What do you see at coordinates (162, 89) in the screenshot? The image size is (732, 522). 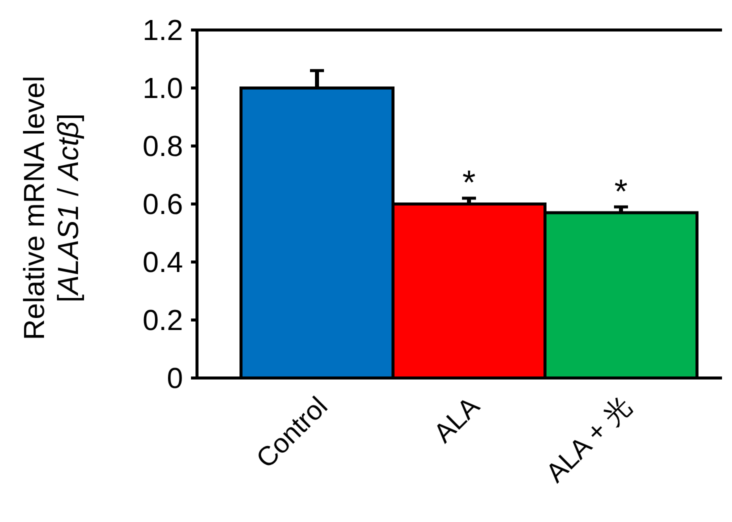 I see `y-tick-label: 1.0` at bounding box center [162, 89].